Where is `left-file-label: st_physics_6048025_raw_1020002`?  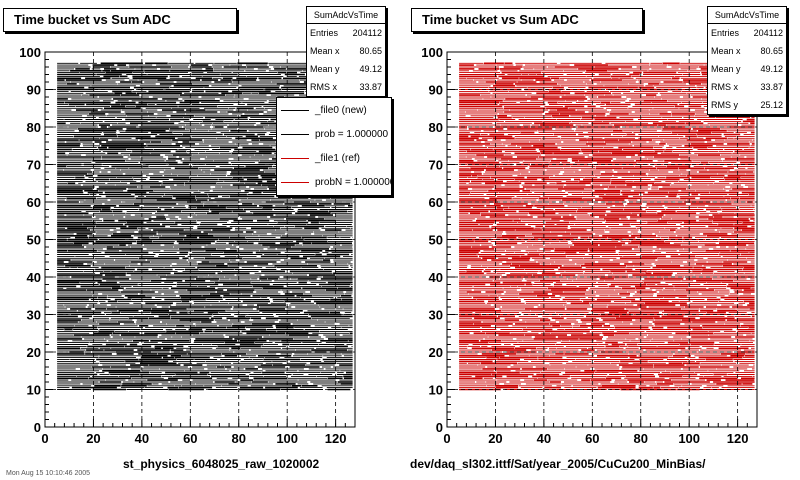
left-file-label: st_physics_6048025_raw_1020002 is located at coordinates (221, 464).